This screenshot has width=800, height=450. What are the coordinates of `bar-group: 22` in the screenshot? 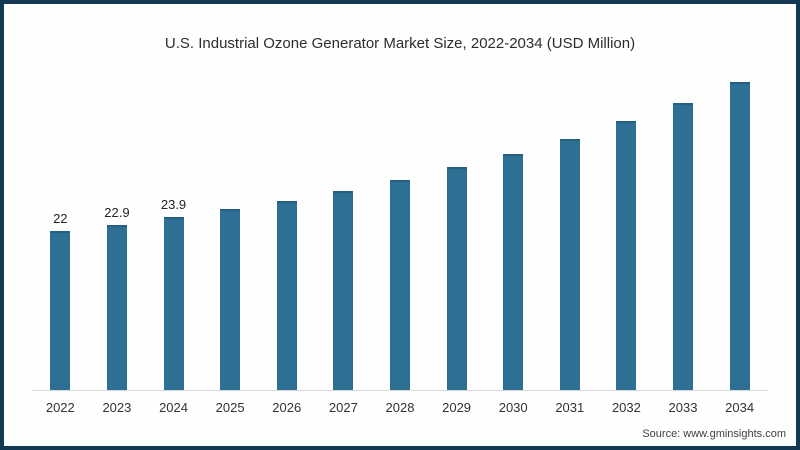 It's located at (60, 225).